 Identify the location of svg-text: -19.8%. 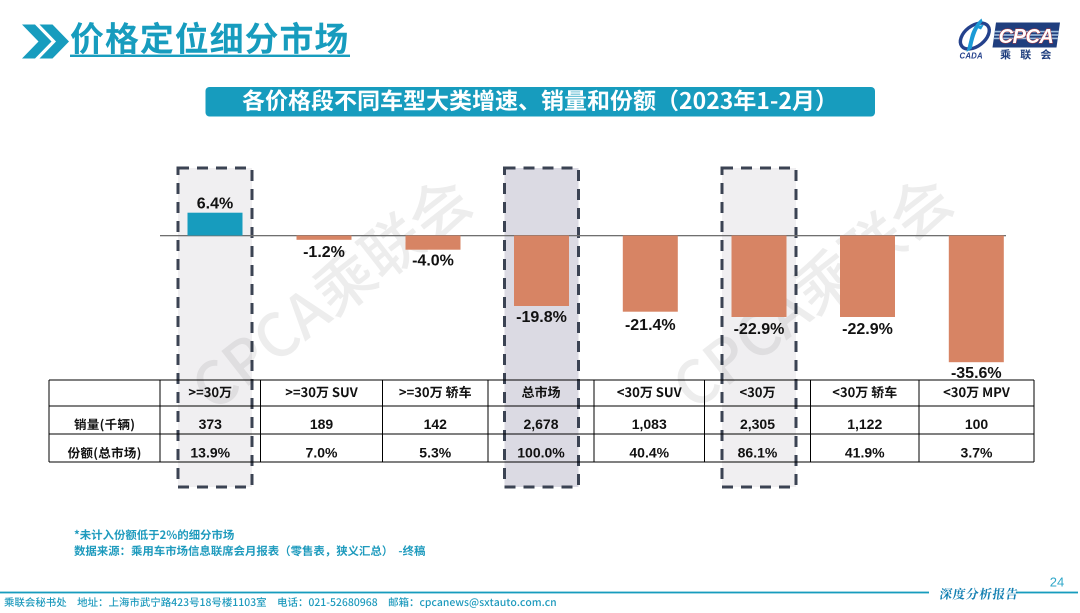
(541, 317).